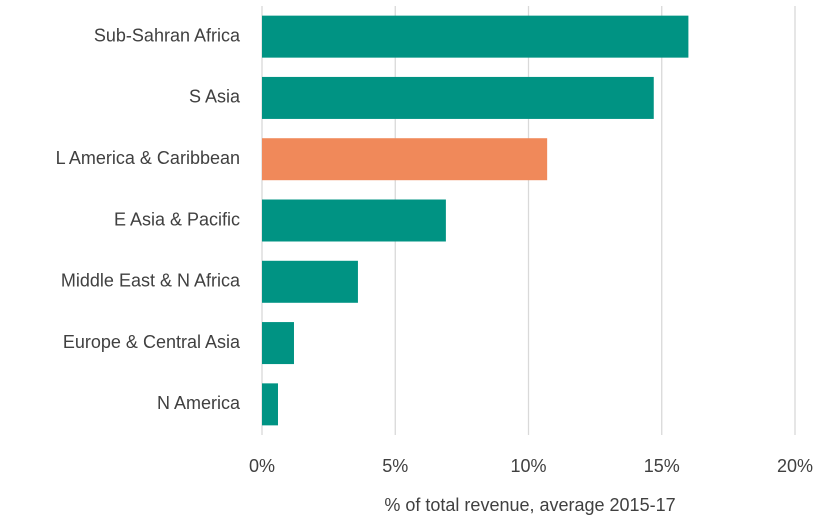 This screenshot has height=517, width=829. What do you see at coordinates (199, 403) in the screenshot?
I see `y-tick-label: N America` at bounding box center [199, 403].